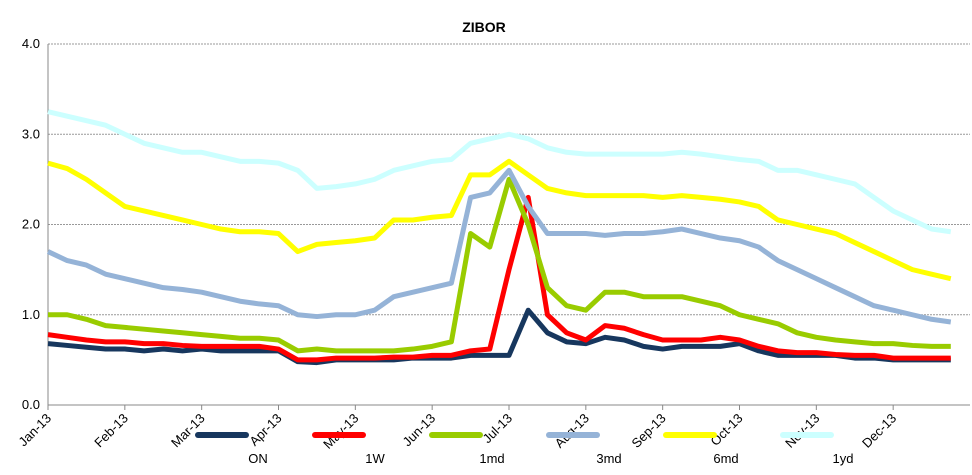 Image resolution: width=972 pixels, height=475 pixels. I want to click on legend-label: 1yd, so click(843, 458).